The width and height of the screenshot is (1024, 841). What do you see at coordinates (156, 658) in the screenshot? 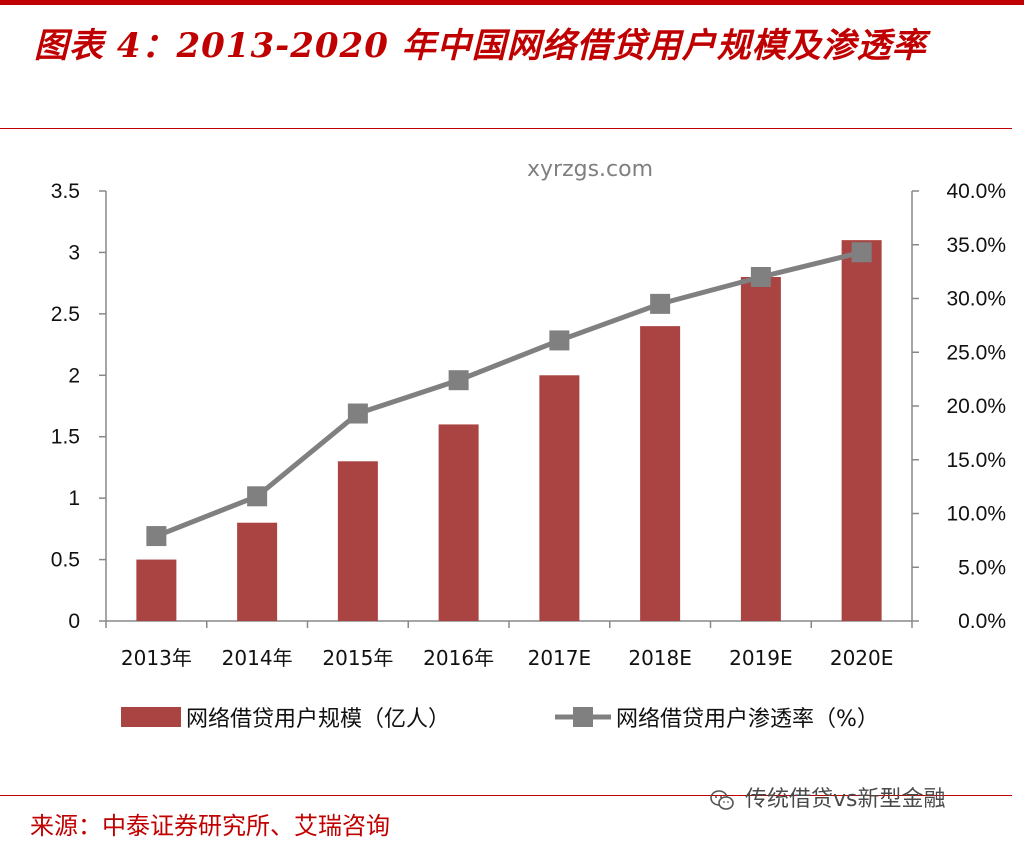
I see `x-tick-label: 2013年` at bounding box center [156, 658].